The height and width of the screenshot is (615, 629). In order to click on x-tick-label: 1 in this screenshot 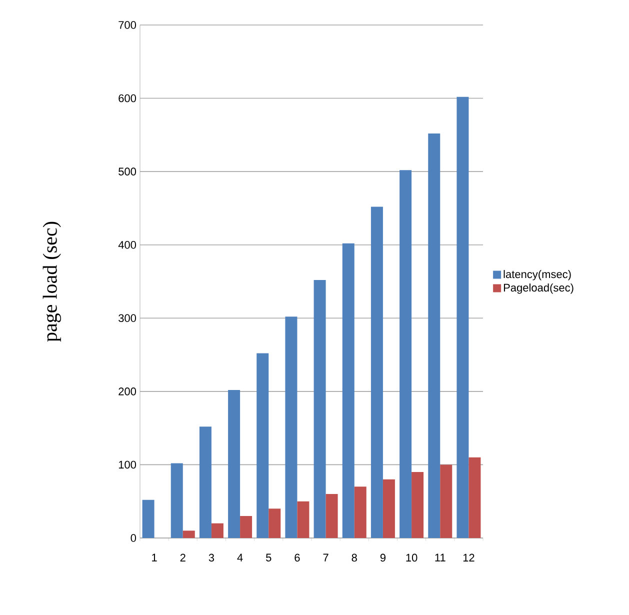, I will do `click(154, 558)`.